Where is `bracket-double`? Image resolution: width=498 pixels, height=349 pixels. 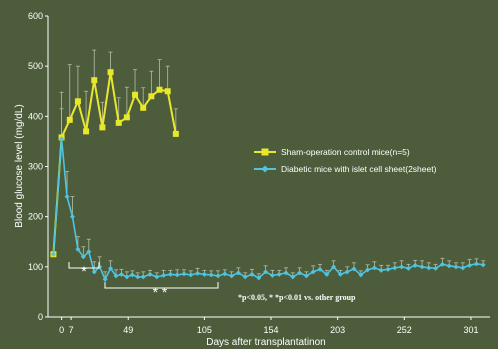 bracket-double is located at coordinates (161, 285).